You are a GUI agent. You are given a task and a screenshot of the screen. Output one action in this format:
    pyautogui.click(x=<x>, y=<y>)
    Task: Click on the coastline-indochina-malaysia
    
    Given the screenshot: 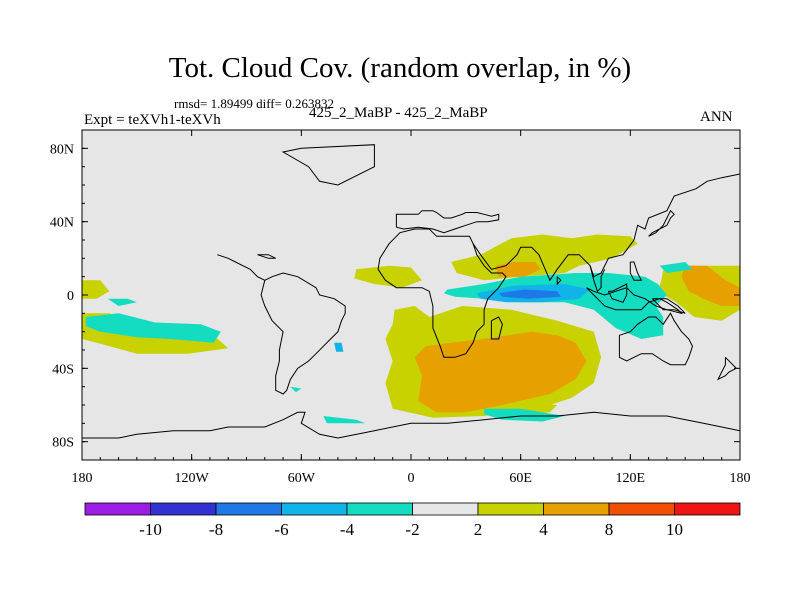 What is the action you would take?
    pyautogui.click(x=597, y=279)
    